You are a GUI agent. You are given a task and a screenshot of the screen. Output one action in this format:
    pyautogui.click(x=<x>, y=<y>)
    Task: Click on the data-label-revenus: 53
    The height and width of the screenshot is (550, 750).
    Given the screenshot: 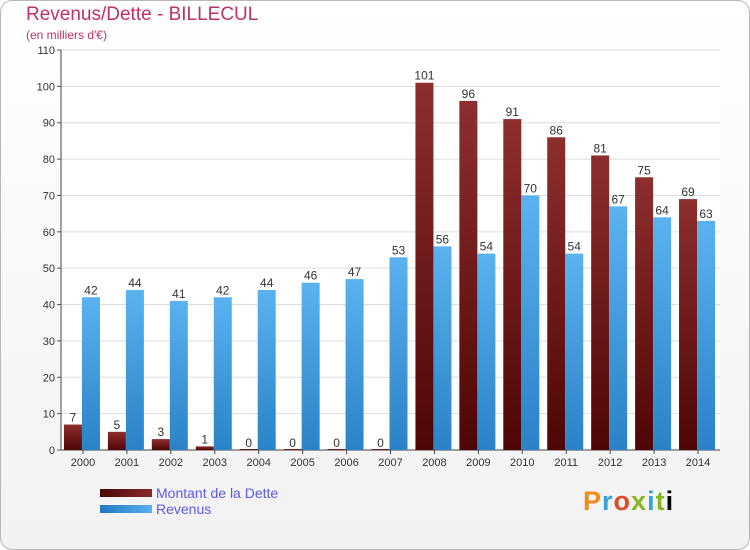 What is the action you would take?
    pyautogui.click(x=399, y=250)
    